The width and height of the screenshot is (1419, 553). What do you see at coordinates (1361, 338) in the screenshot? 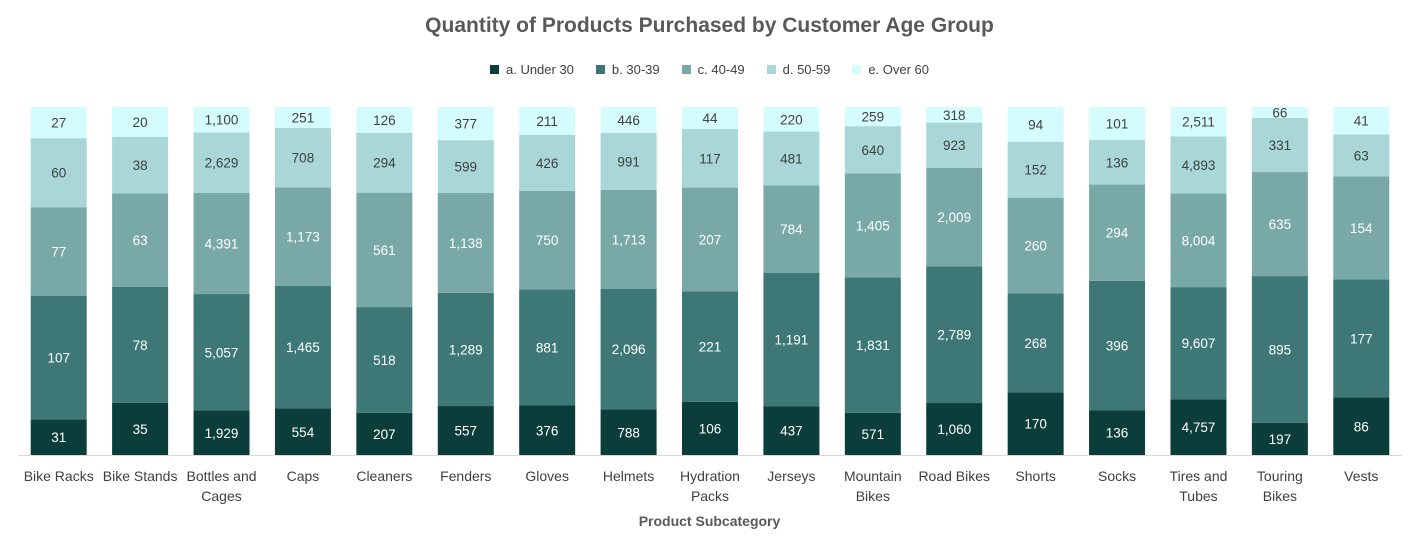
I see `data-label: 177` at bounding box center [1361, 338].